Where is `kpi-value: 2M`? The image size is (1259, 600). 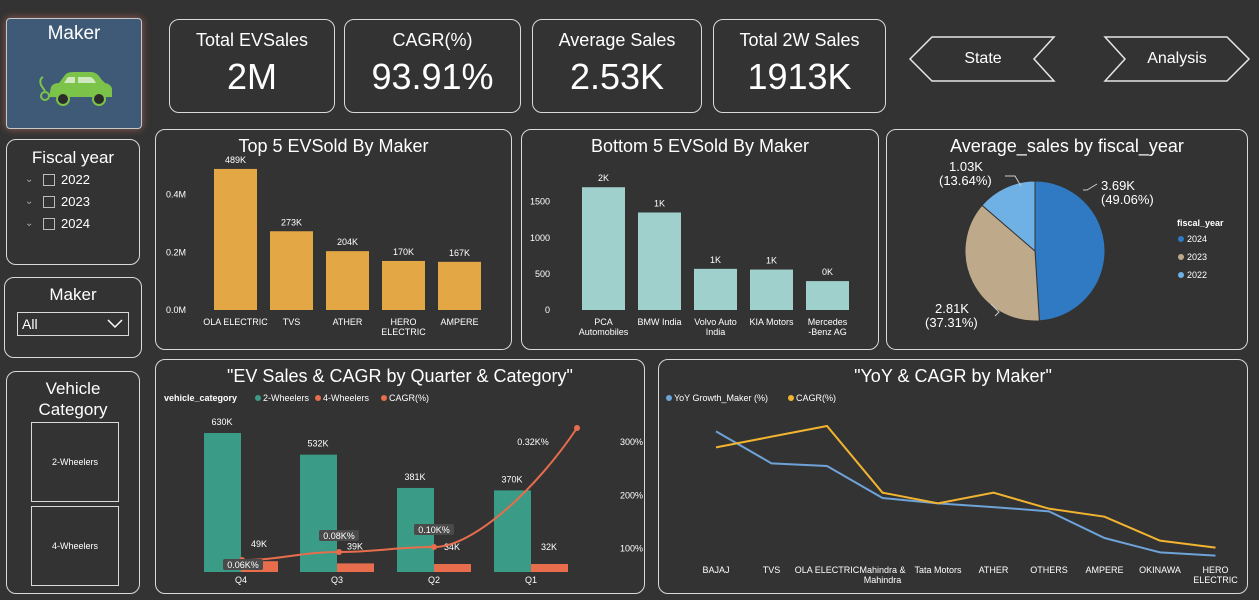
kpi-value: 2M is located at coordinates (251, 76).